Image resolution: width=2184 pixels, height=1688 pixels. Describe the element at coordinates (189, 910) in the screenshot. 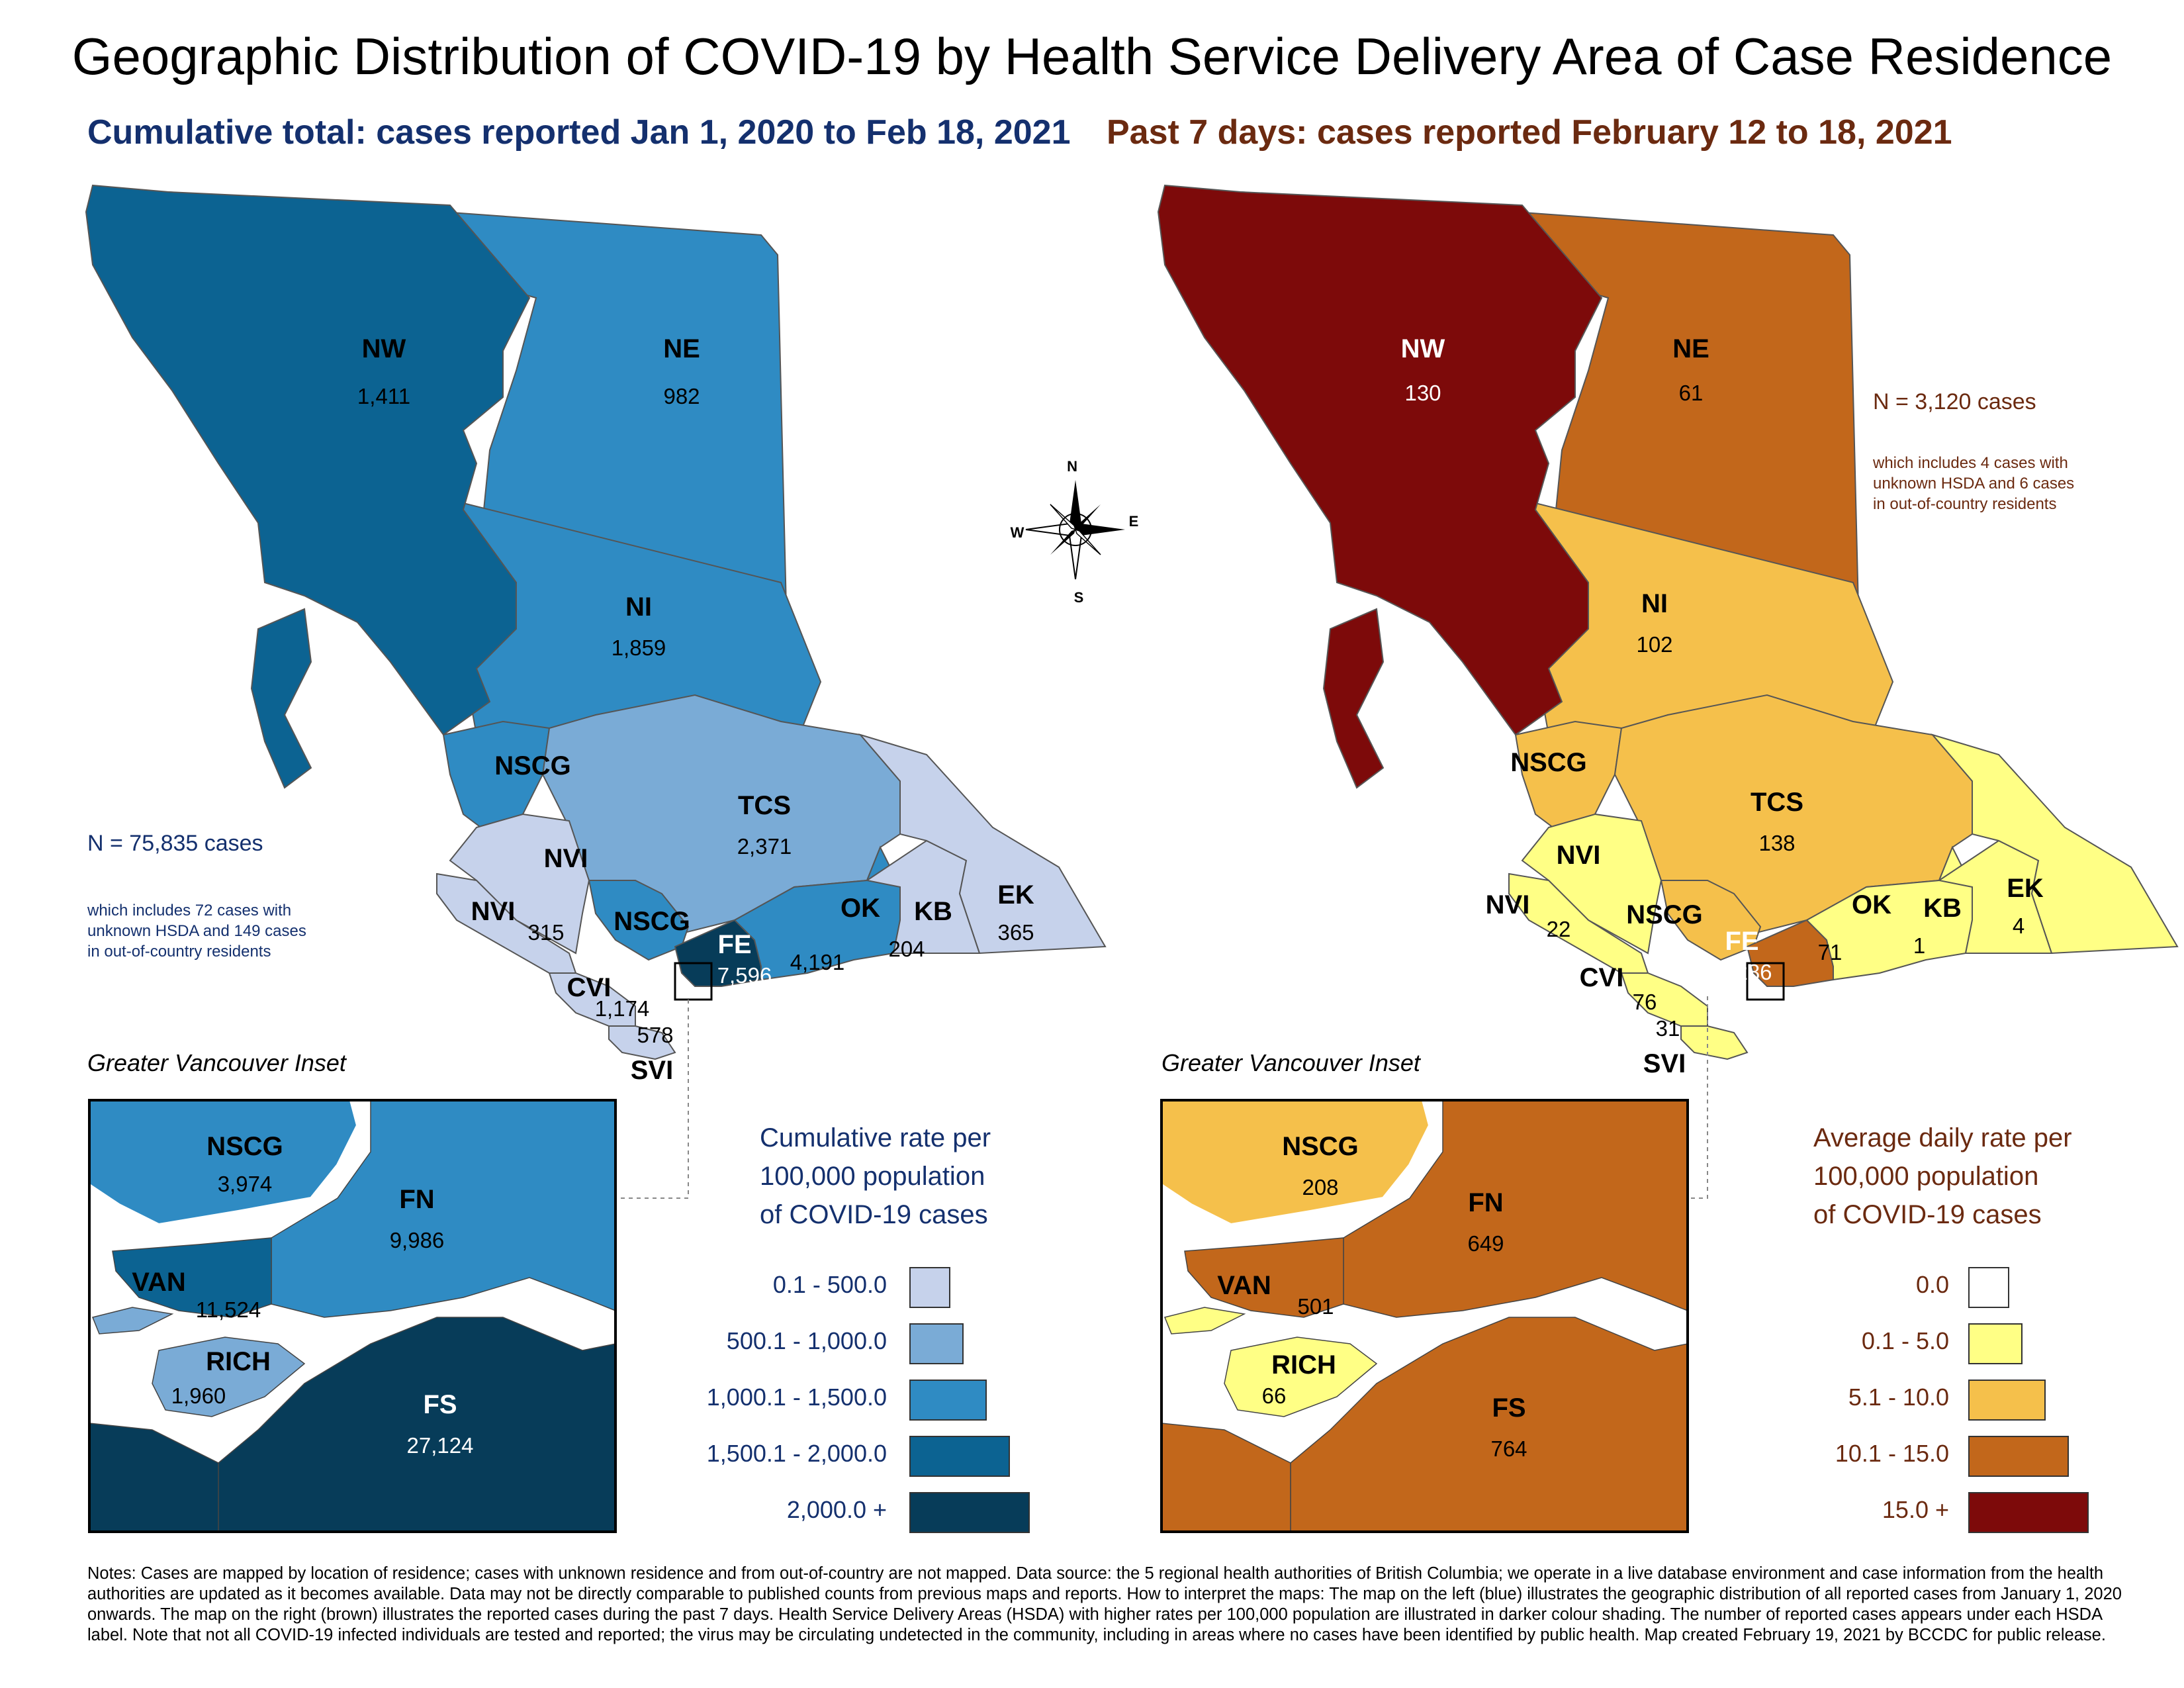

I see `left-total-note-line: which includes 72 cases with` at that location.